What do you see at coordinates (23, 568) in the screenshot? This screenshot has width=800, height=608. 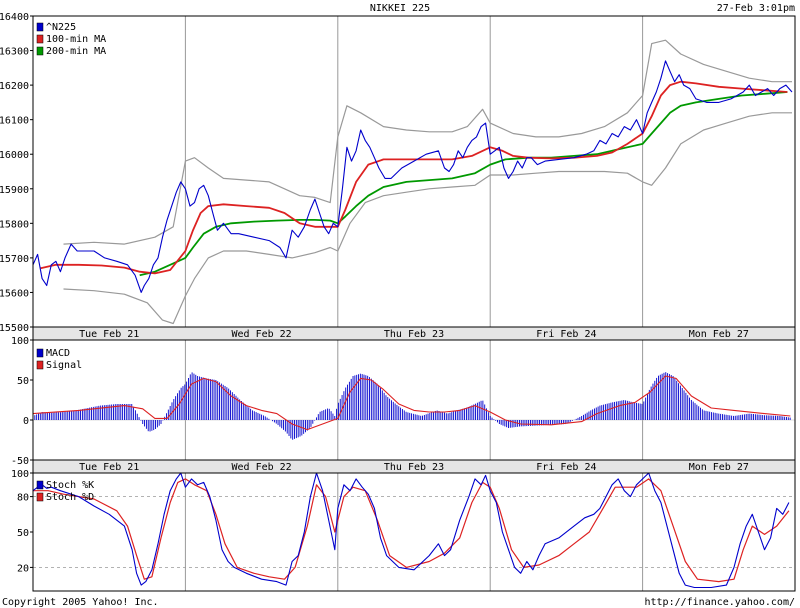 I see `y-tick-label: 20` at bounding box center [23, 568].